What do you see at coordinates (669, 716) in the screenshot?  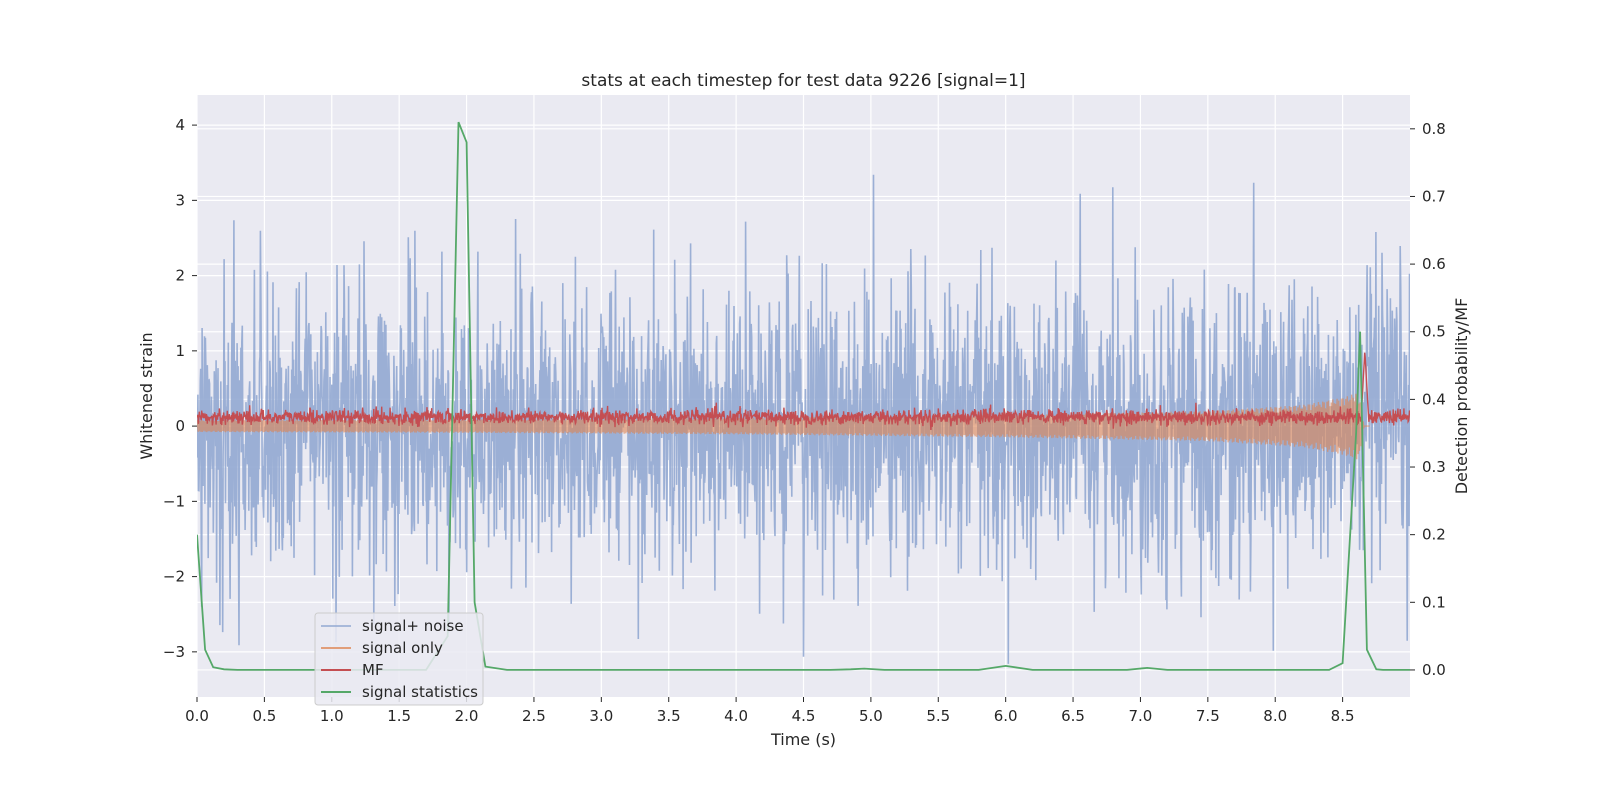 I see `x-tick-label: 3.5` at bounding box center [669, 716].